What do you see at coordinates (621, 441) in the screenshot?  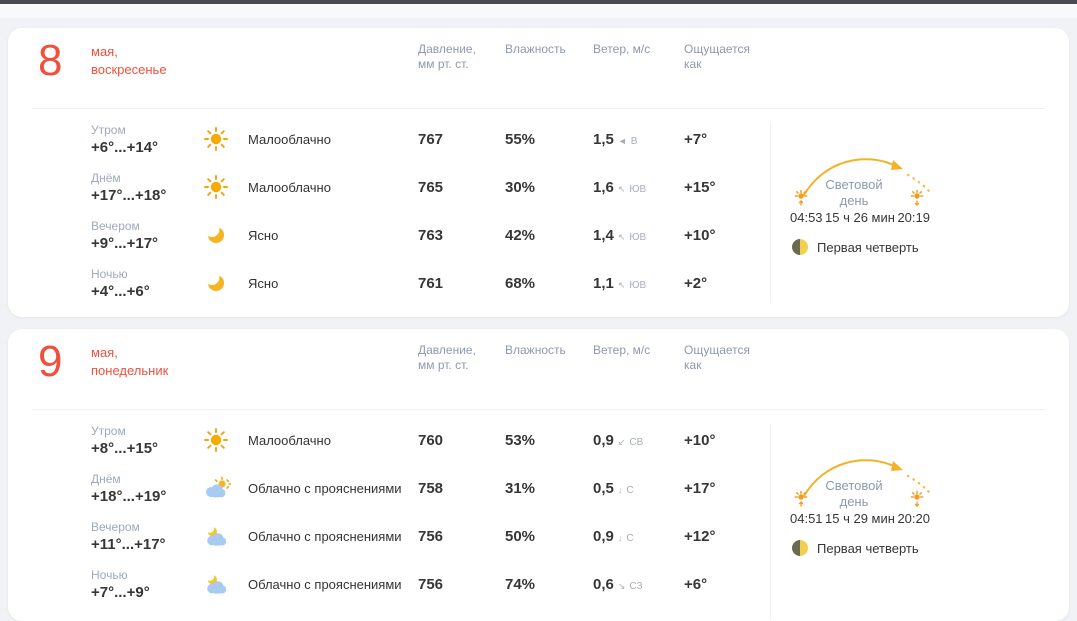 I see `wind-direction-icon: ↙` at bounding box center [621, 441].